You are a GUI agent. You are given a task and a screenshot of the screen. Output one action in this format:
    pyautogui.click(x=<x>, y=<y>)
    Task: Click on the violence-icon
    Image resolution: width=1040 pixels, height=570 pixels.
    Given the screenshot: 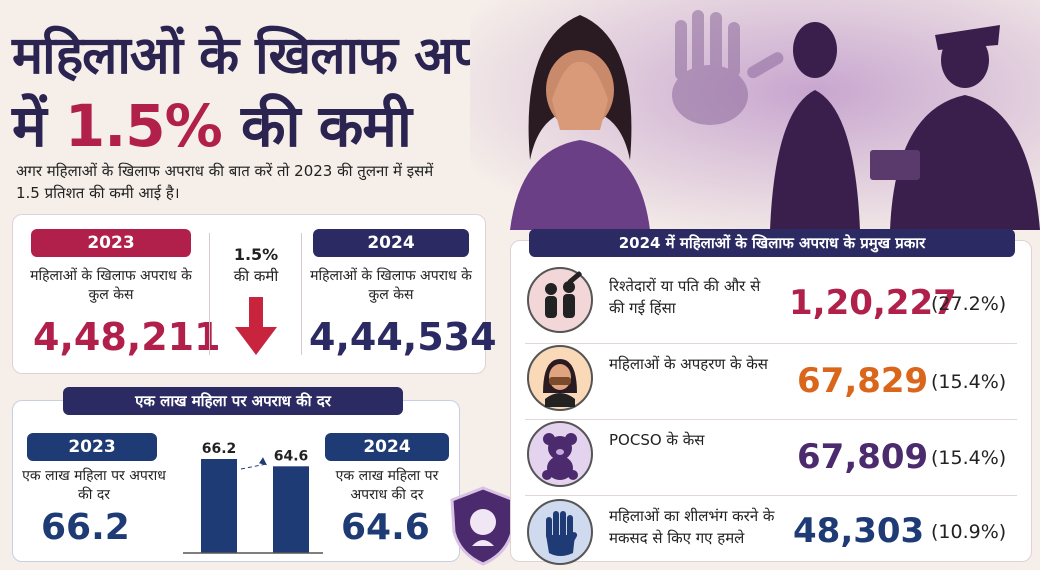 What is the action you would take?
    pyautogui.click(x=560, y=300)
    